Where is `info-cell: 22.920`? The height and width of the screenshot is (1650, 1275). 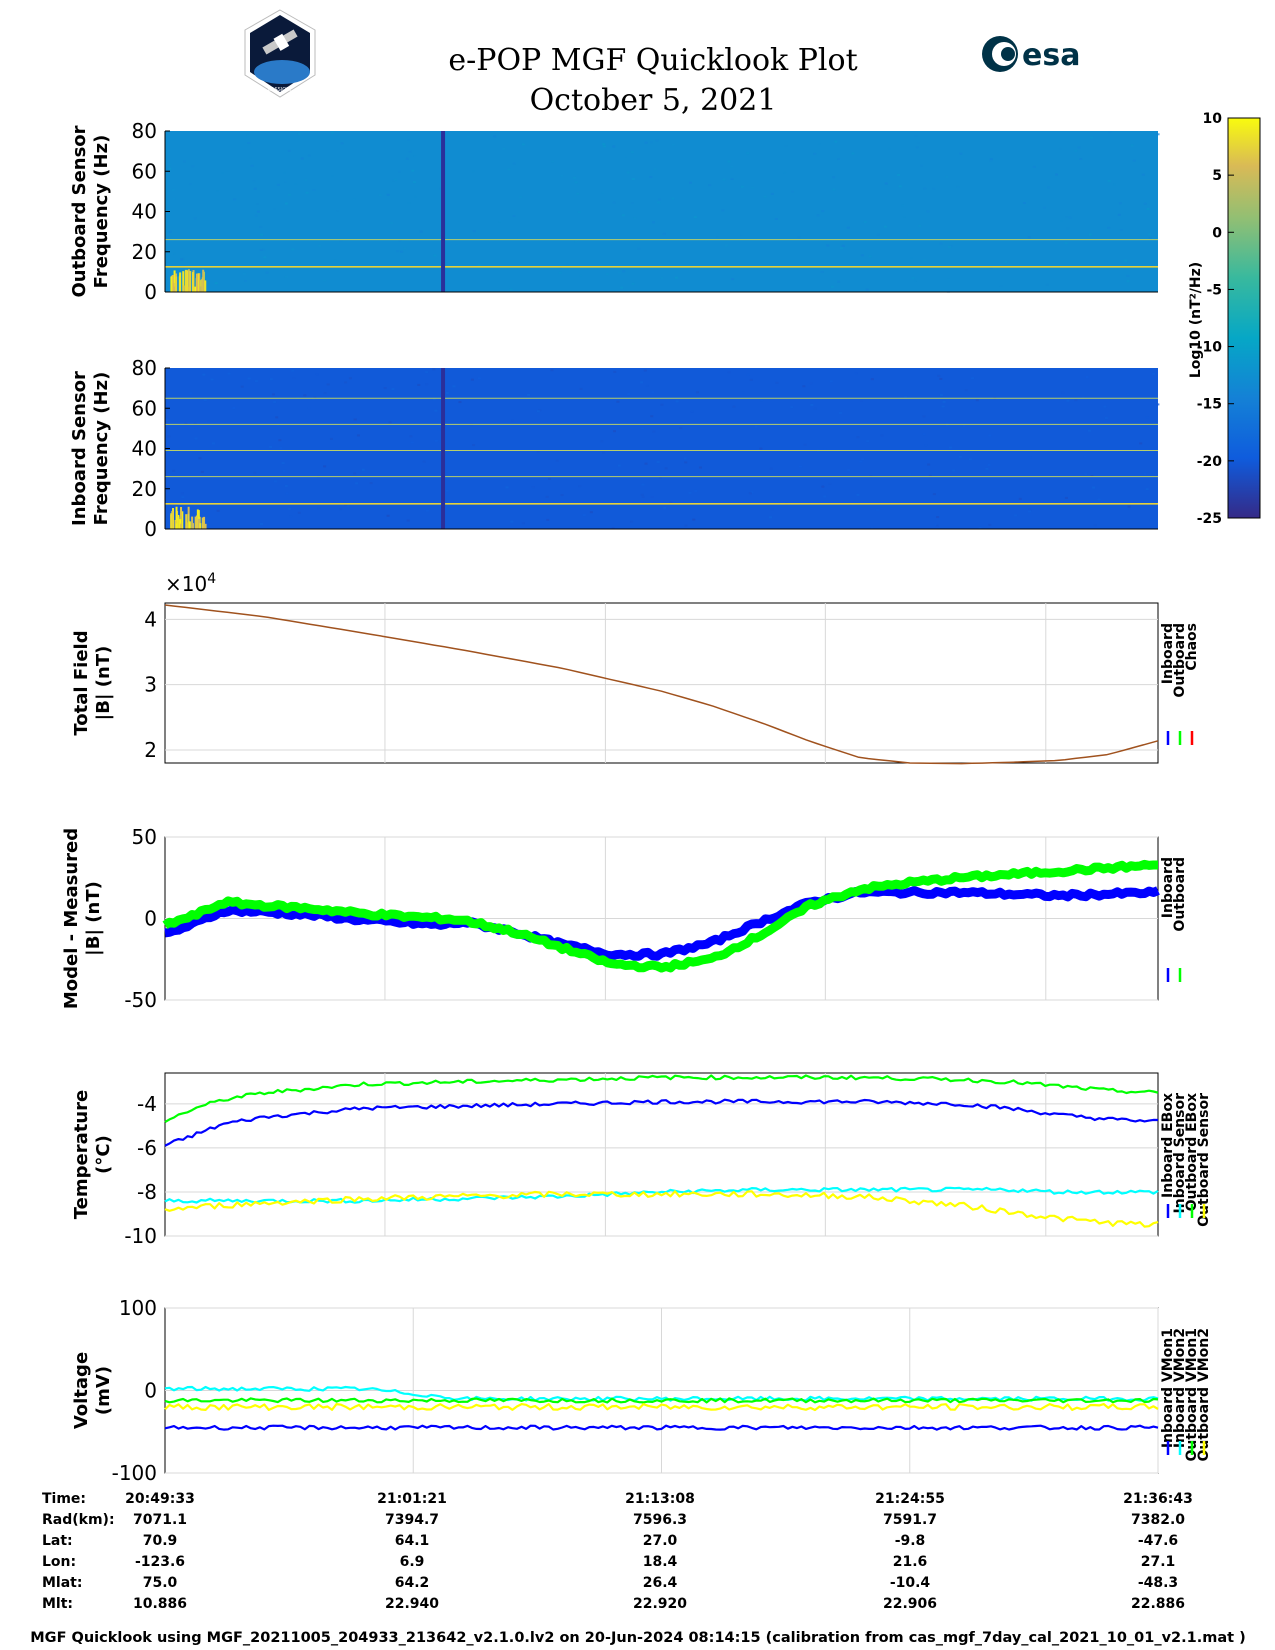 info-cell: 22.920 is located at coordinates (660, 1604).